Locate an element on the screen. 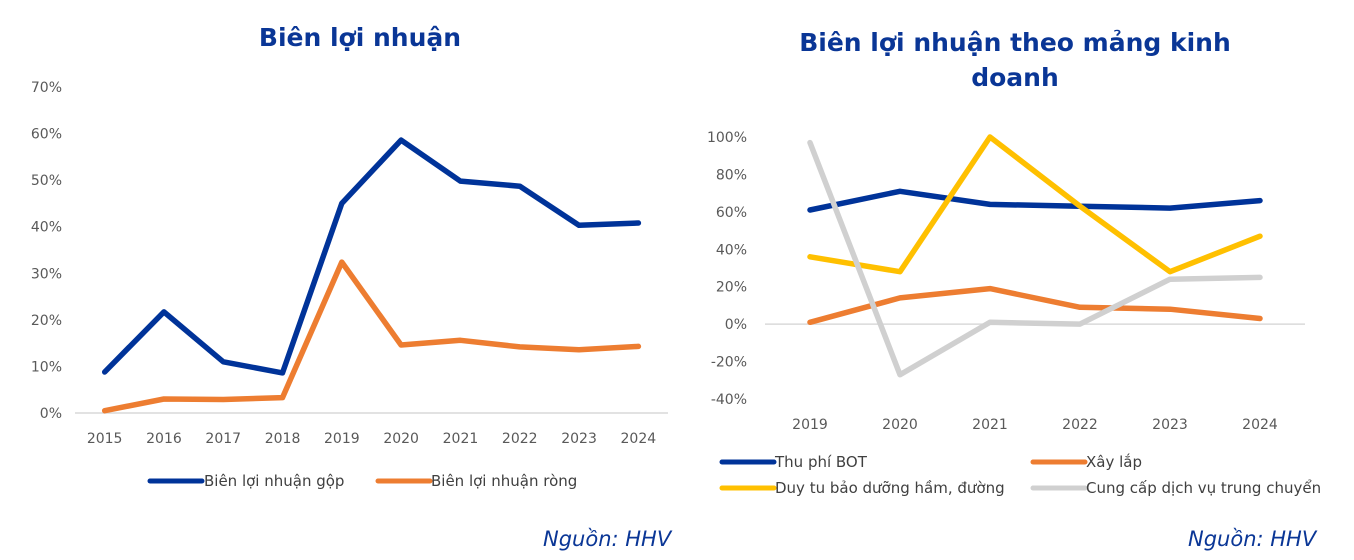 Image resolution: width=1354 pixels, height=560 pixels. chart1-xtick-label: 2023 is located at coordinates (579, 439).